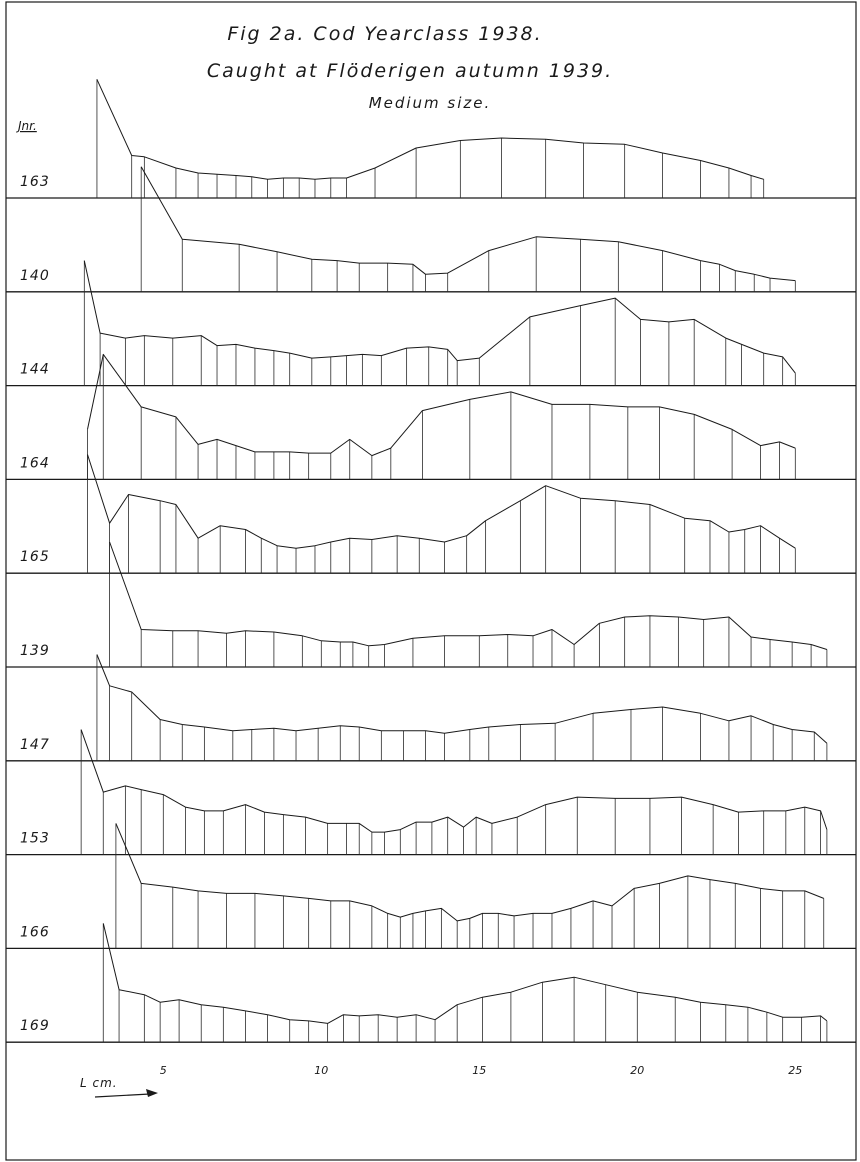 This screenshot has width=860, height=1162. Describe the element at coordinates (26, 126) in the screenshot. I see `row-header-label: Jnr.` at that location.